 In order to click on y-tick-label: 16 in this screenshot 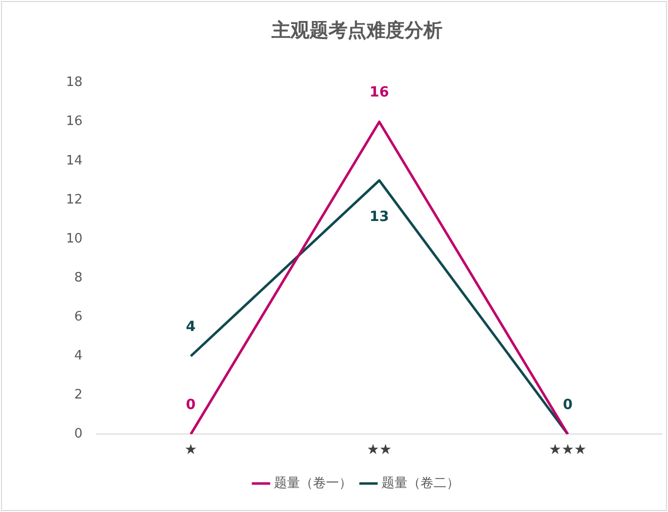, I will do `click(74, 122)`.